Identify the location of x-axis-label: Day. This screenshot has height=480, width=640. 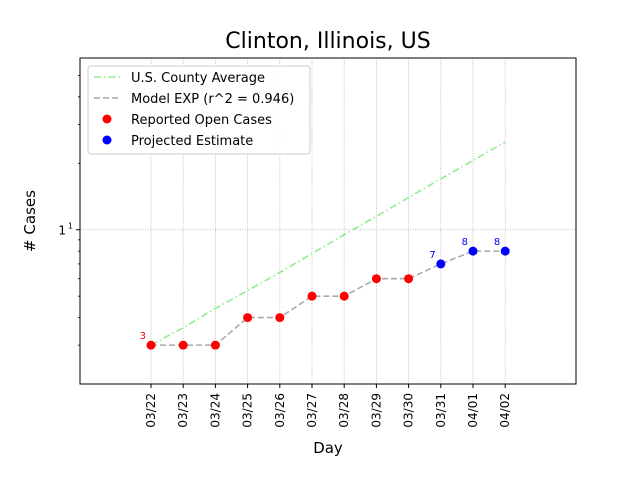
(328, 448).